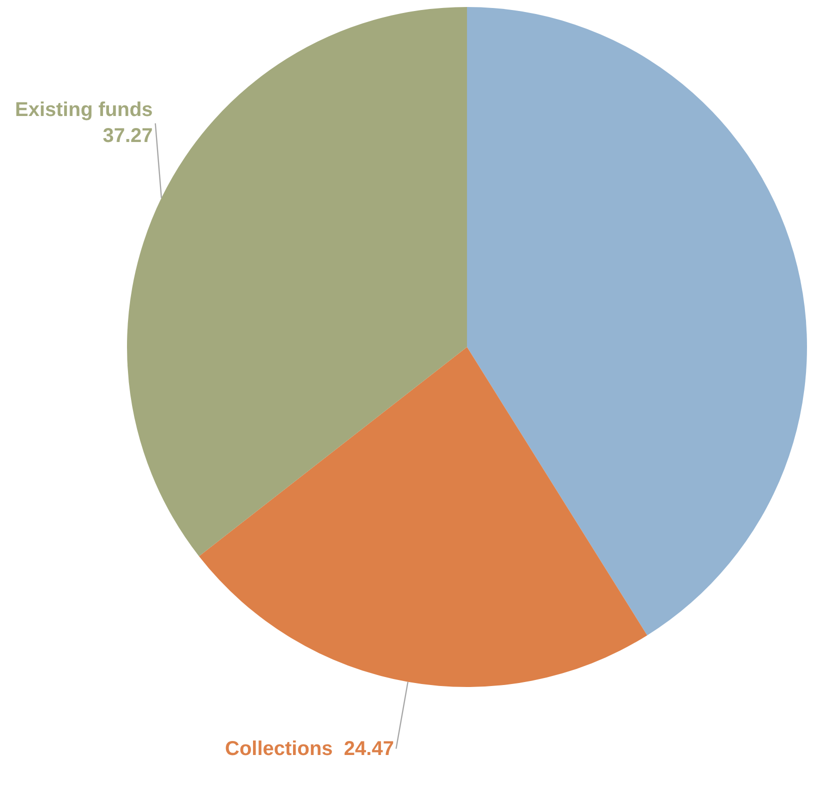 Image resolution: width=814 pixels, height=807 pixels. What do you see at coordinates (84, 110) in the screenshot?
I see `slice-label: Existing funds` at bounding box center [84, 110].